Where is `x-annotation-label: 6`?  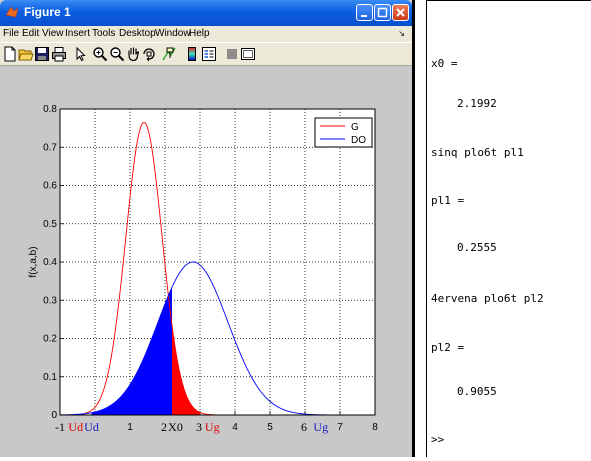 x-annotation-label: 6 is located at coordinates (304, 427).